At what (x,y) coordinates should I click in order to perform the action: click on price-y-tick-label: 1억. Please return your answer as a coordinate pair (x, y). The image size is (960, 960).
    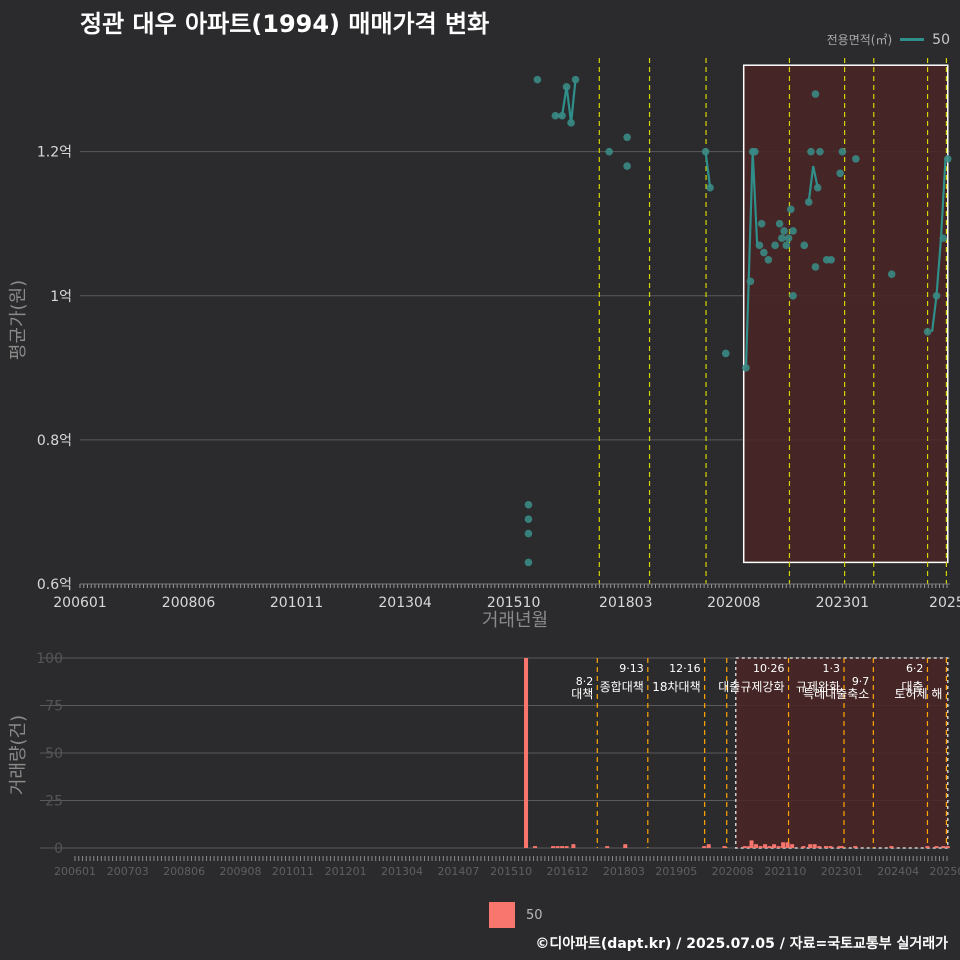
    Looking at the image, I should click on (61, 297).